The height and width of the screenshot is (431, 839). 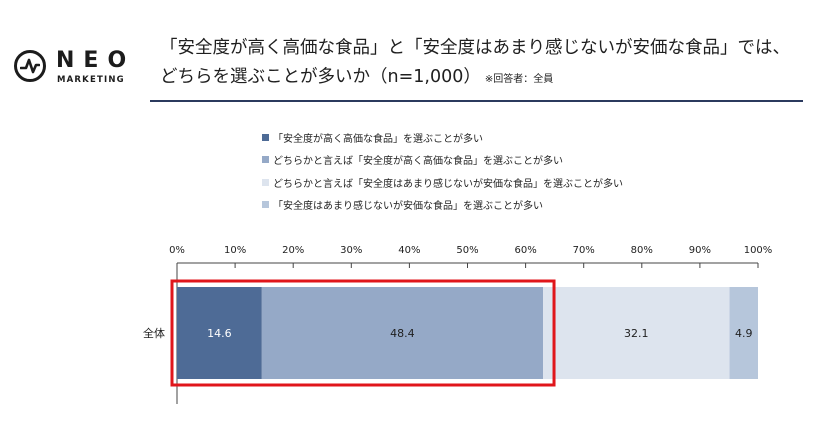 What do you see at coordinates (96, 60) in the screenshot?
I see `logo-name: NEO` at bounding box center [96, 60].